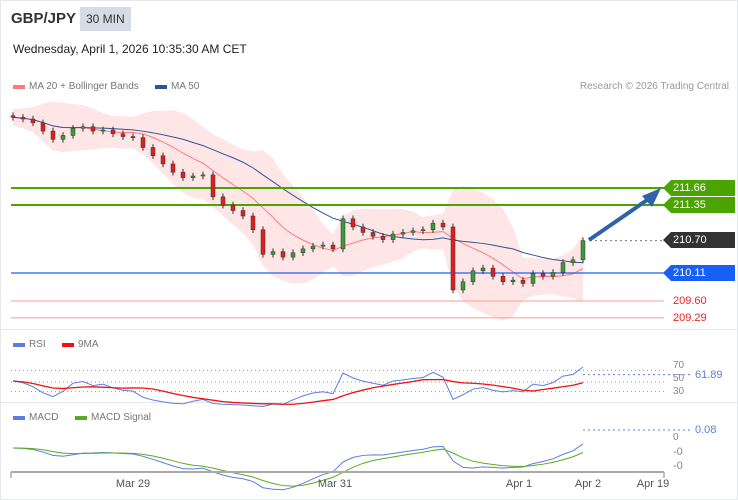 The height and width of the screenshot is (500, 738). I want to click on legend-macd: MACD, so click(35, 417).